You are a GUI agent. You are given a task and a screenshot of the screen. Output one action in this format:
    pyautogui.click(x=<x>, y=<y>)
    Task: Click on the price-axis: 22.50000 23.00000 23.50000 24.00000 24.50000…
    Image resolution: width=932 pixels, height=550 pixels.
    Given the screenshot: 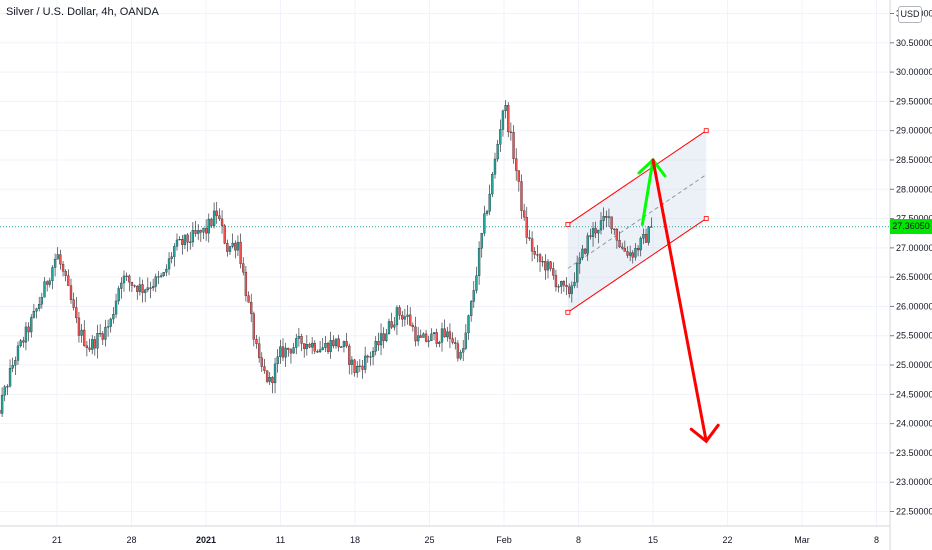 What is the action you would take?
    pyautogui.click(x=910, y=275)
    